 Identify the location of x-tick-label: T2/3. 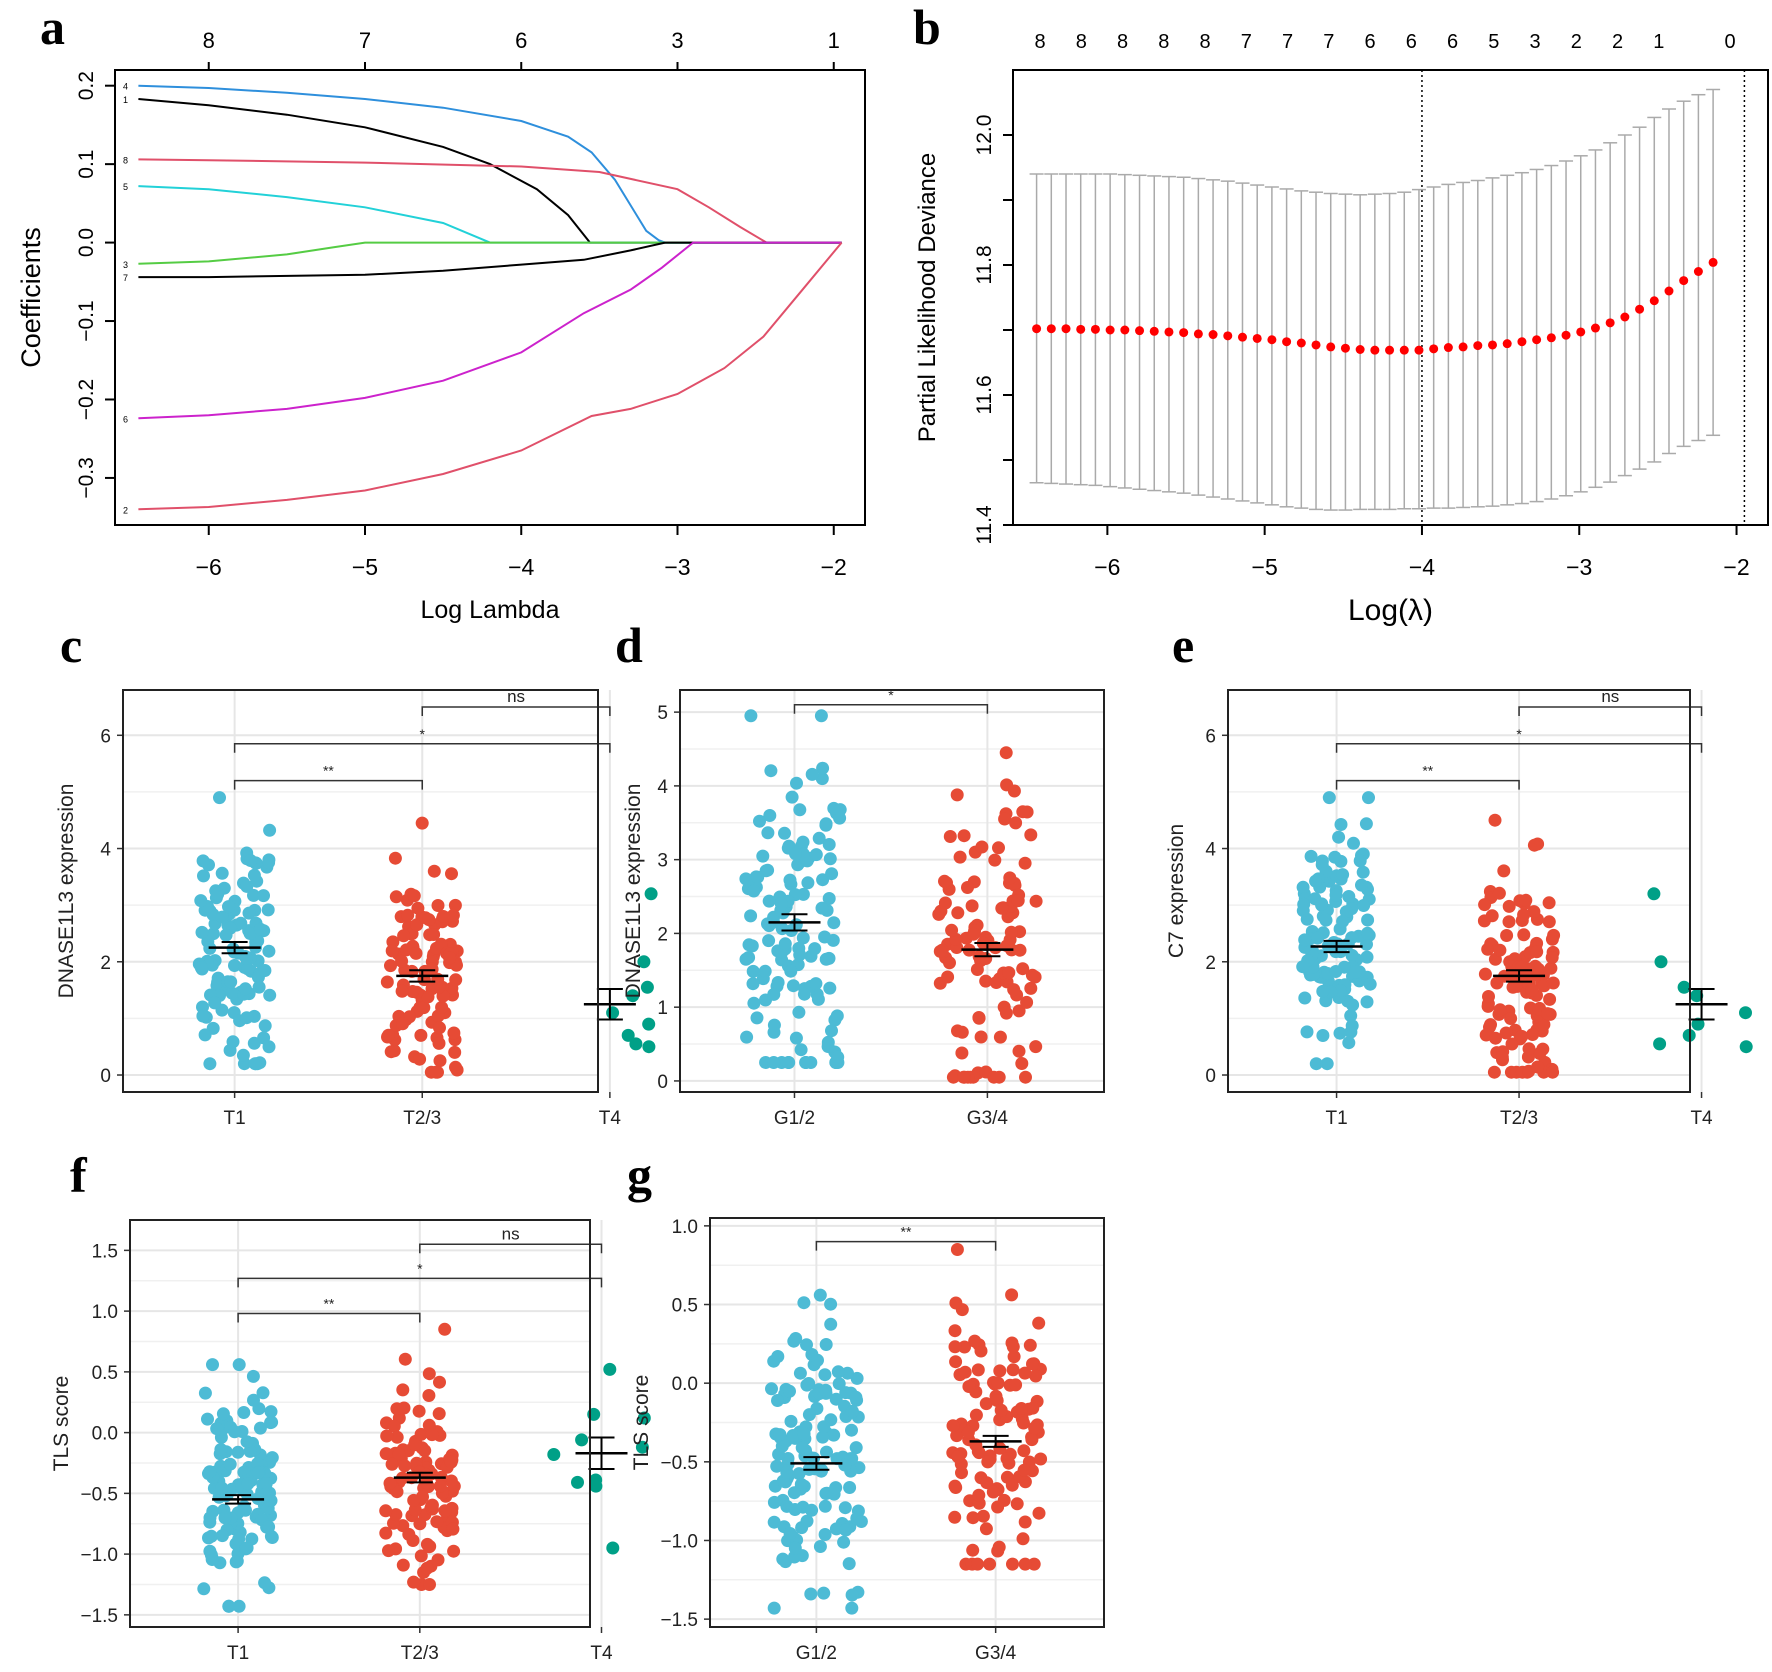
(420, 1653).